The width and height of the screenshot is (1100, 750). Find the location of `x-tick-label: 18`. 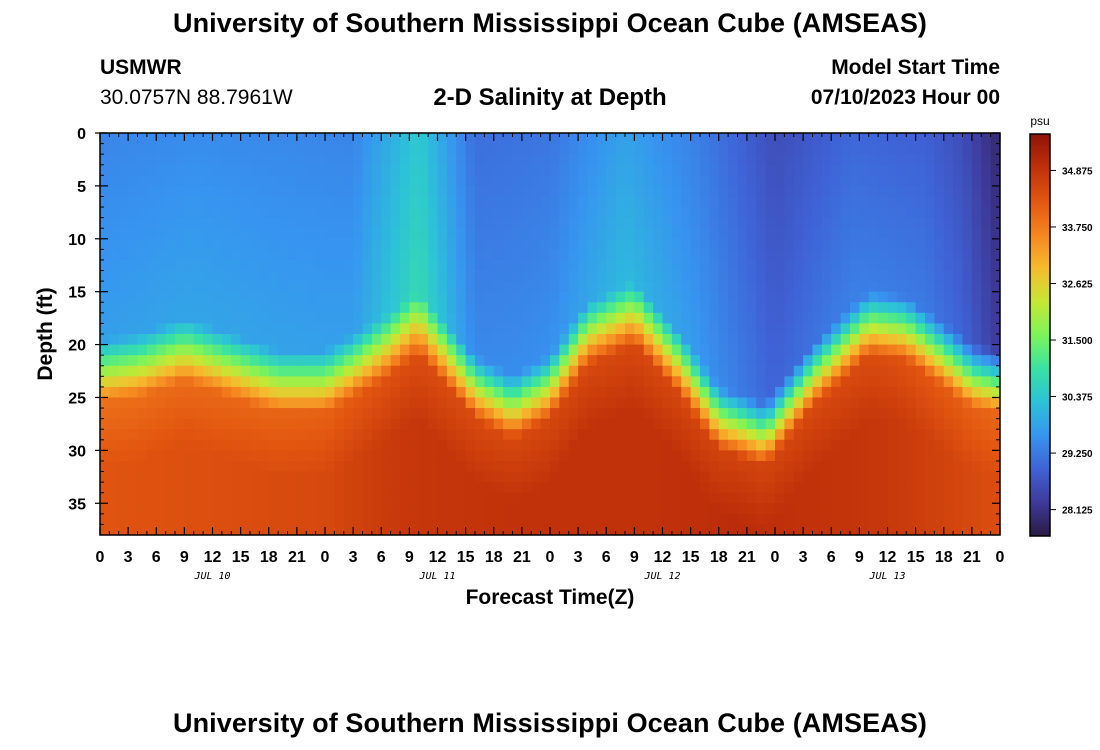

x-tick-label: 18 is located at coordinates (719, 557).